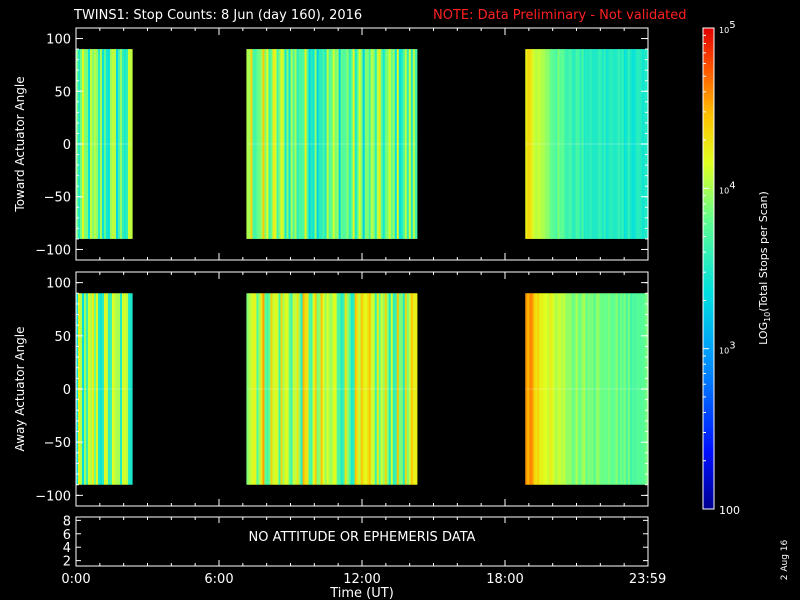 The width and height of the screenshot is (800, 600). What do you see at coordinates (58, 40) in the screenshot?
I see `y-tick-label: 100` at bounding box center [58, 40].